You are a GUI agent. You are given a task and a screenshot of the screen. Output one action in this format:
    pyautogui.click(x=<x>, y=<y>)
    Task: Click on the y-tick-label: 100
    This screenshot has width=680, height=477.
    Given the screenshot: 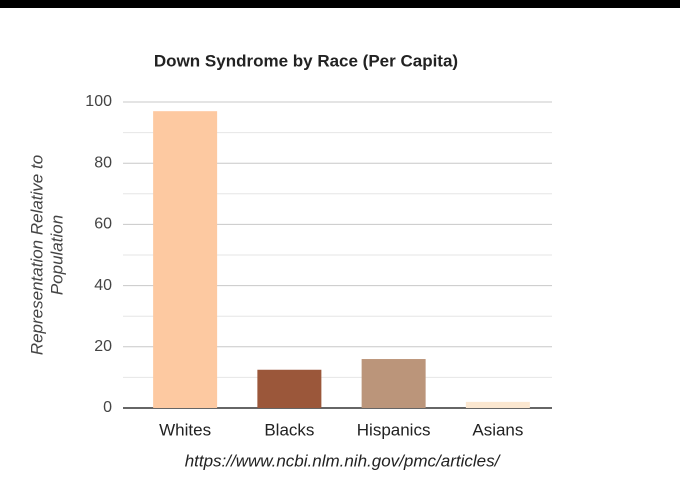 What is the action you would take?
    pyautogui.click(x=98, y=101)
    